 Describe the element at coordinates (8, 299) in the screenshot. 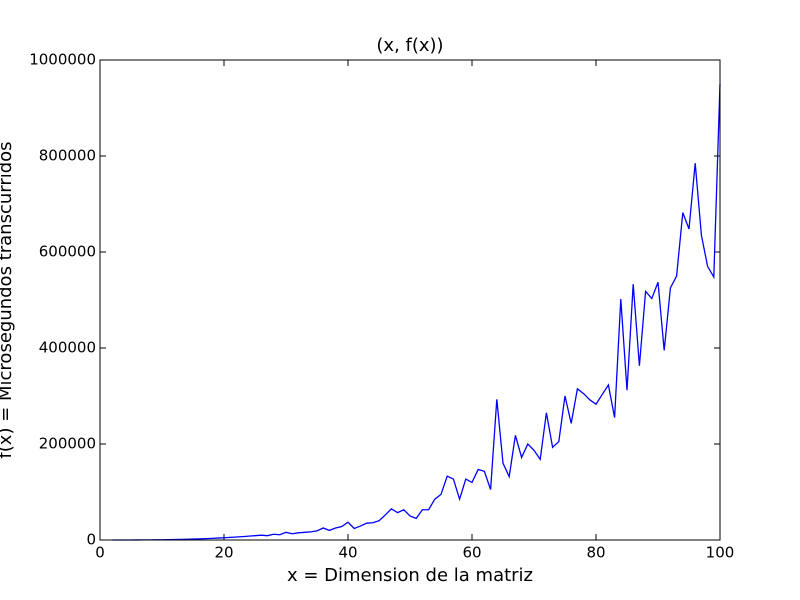

I see `y-axis-label: f(x) = Microsegundos transcurridos` at that location.